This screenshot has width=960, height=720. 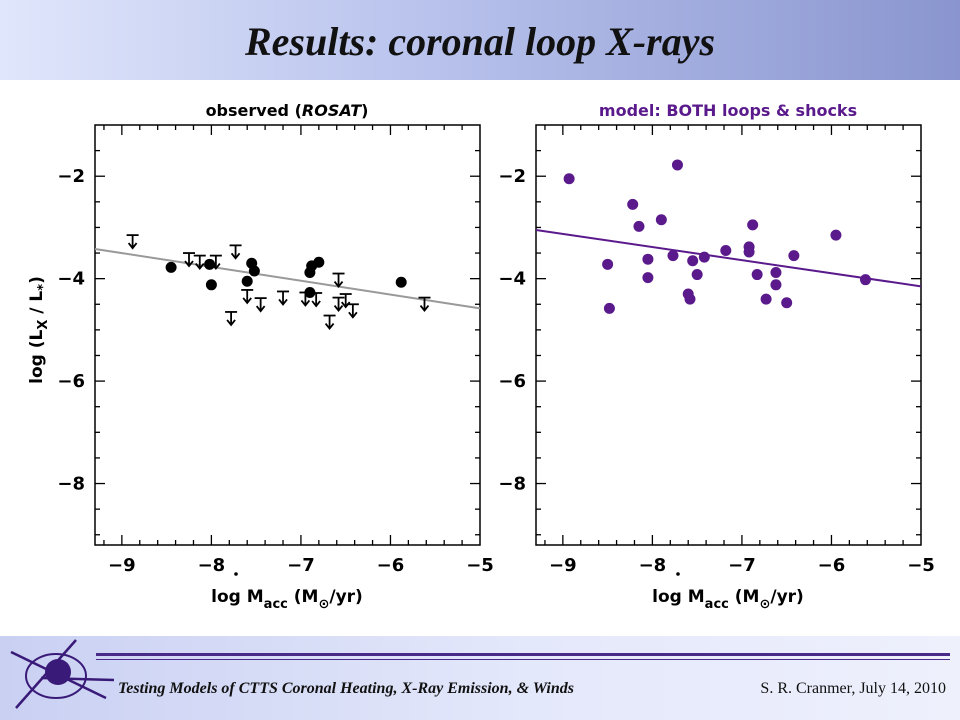 I want to click on star-burst-logo-icon, so click(x=62, y=674).